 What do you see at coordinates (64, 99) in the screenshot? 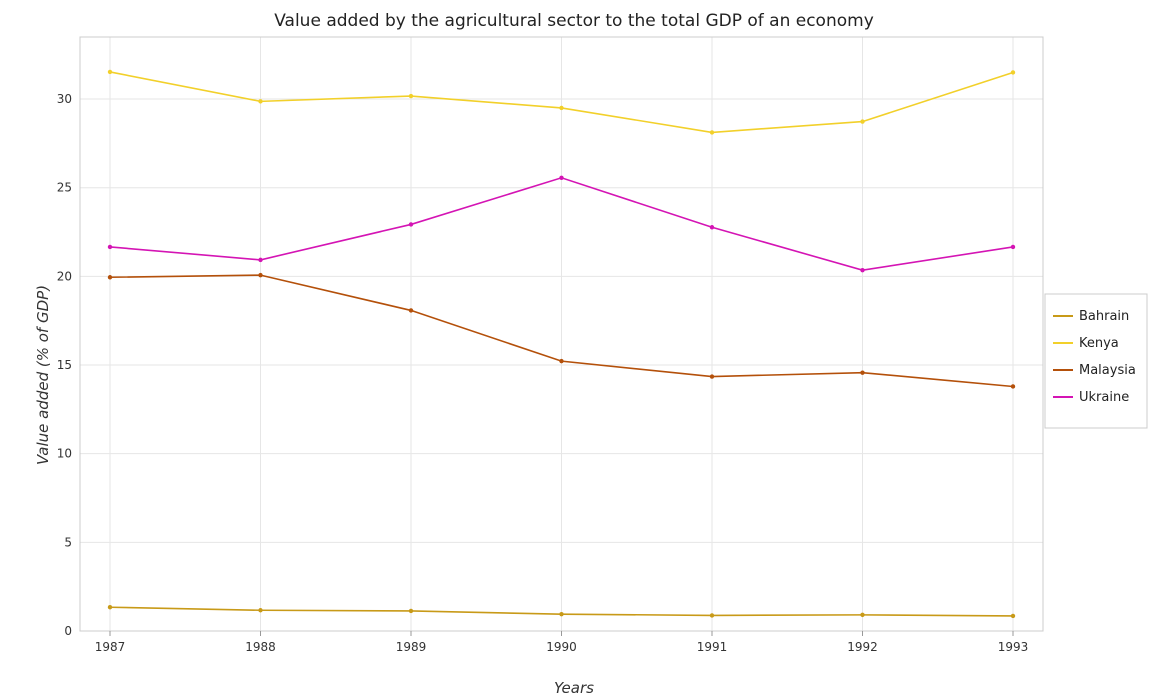
I see `y-tick-label: 30` at bounding box center [64, 99].